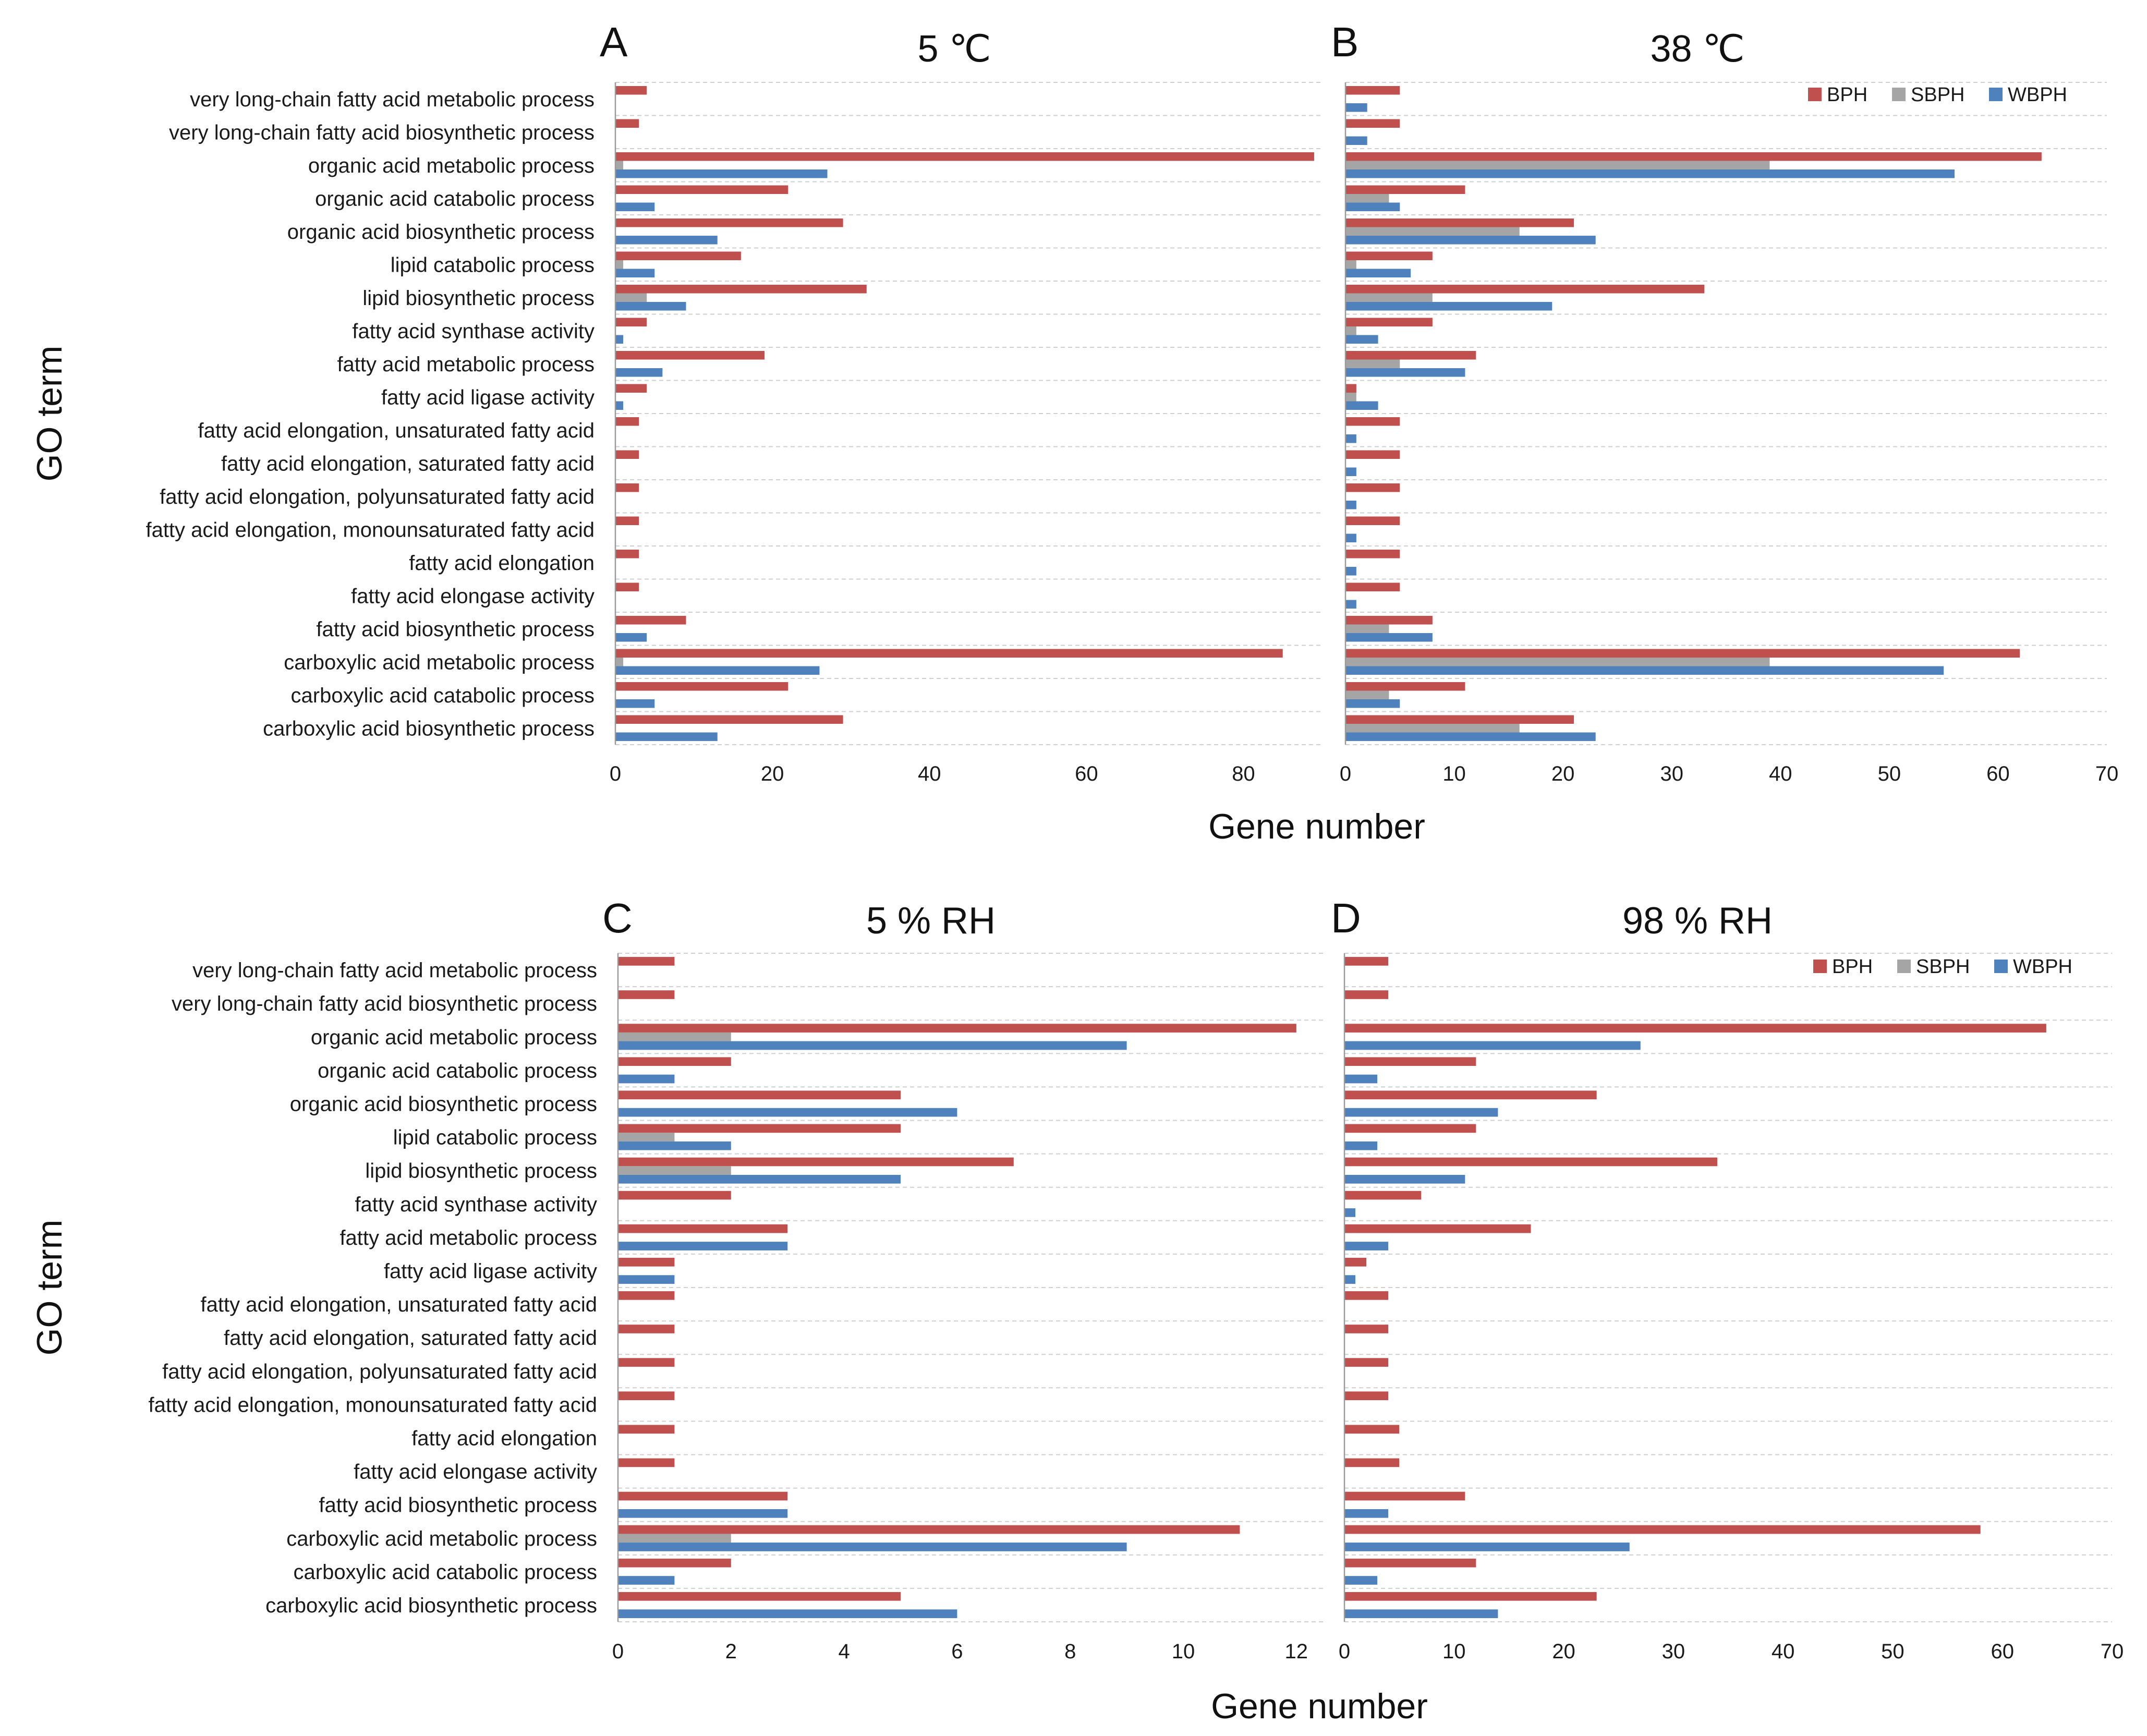 Image resolution: width=2147 pixels, height=1736 pixels. I want to click on panel-title: 98 % RH, so click(1697, 921).